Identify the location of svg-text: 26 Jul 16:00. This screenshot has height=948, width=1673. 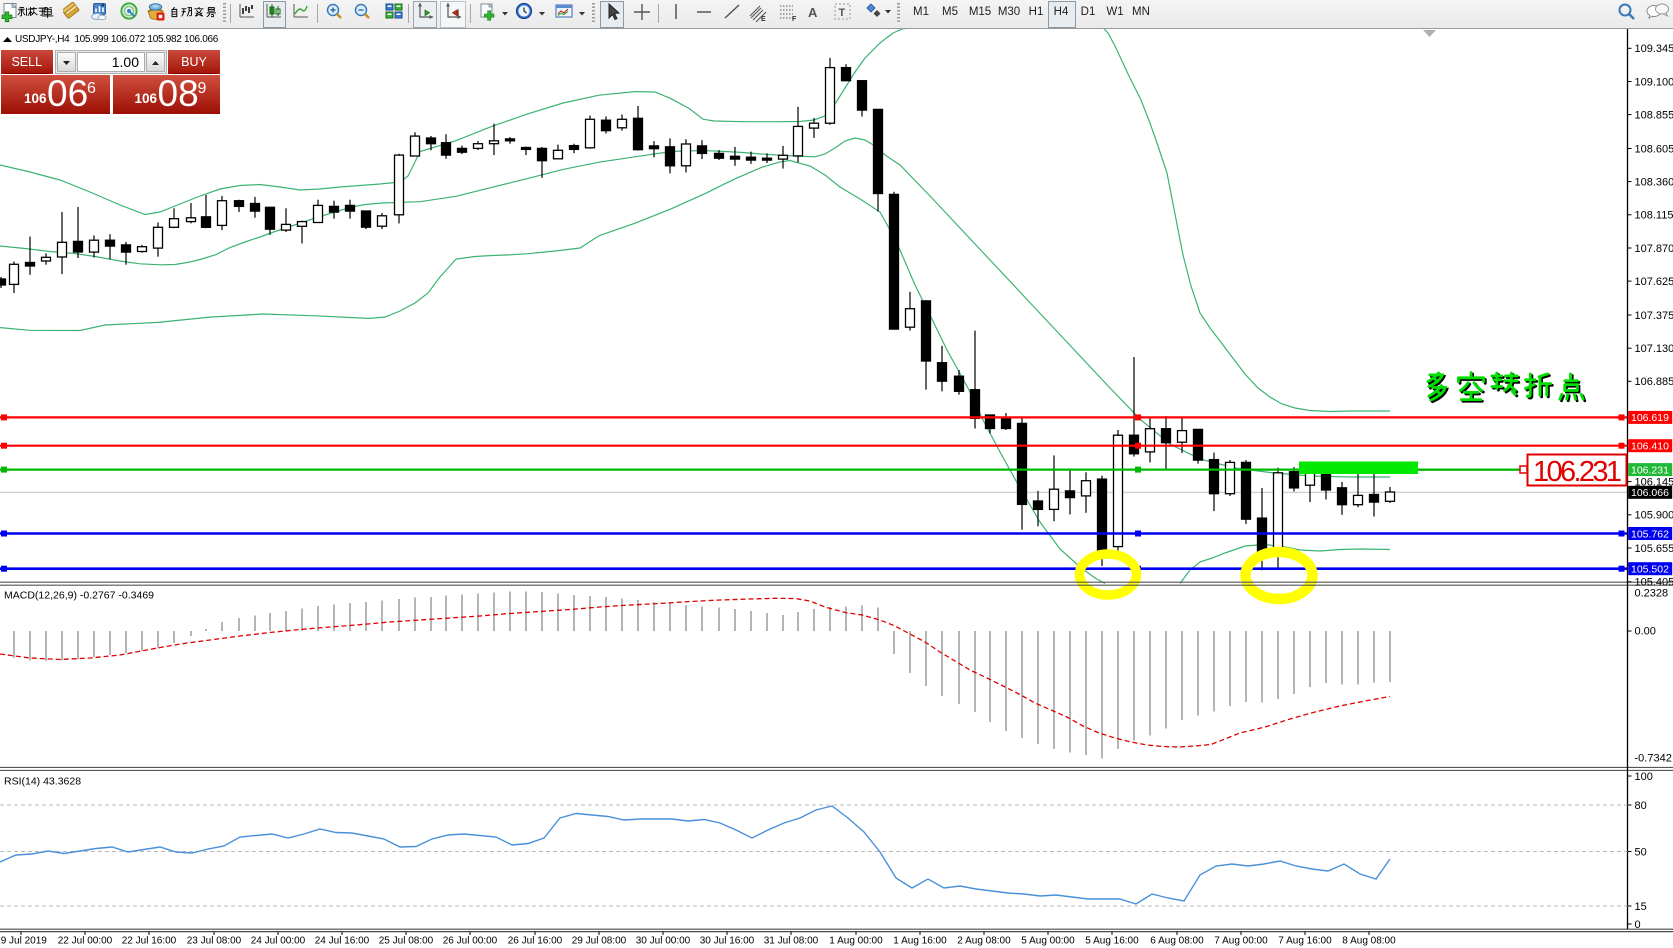
(535, 941).